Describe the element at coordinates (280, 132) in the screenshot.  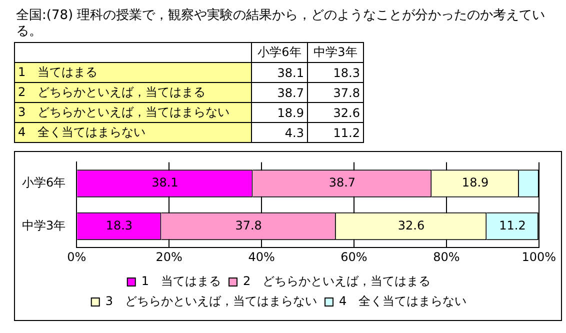
I see `data-label: 4.3` at that location.